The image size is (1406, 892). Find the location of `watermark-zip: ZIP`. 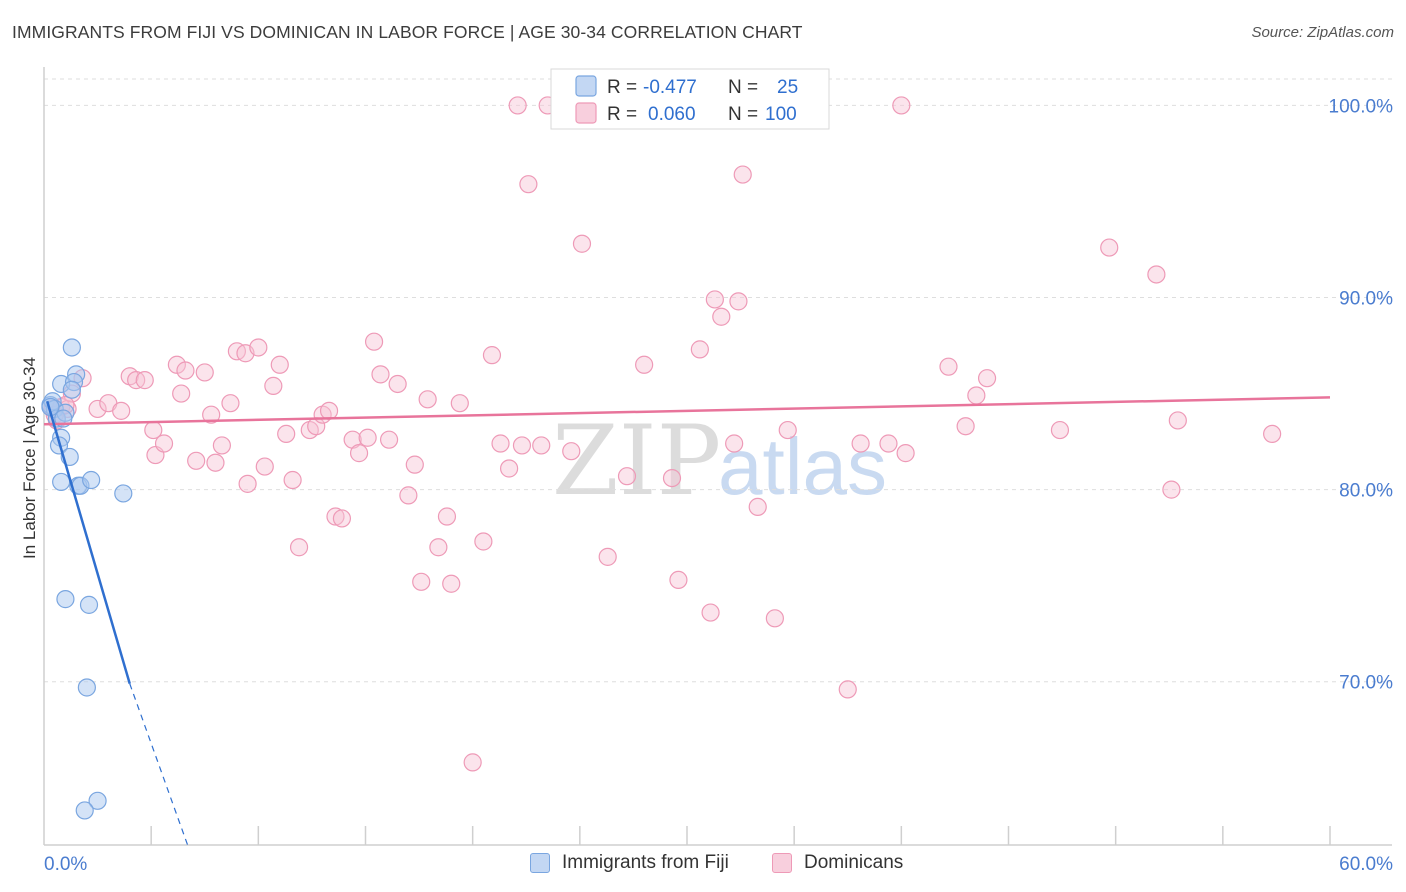

watermark-zip: ZIP is located at coordinates (636, 461).